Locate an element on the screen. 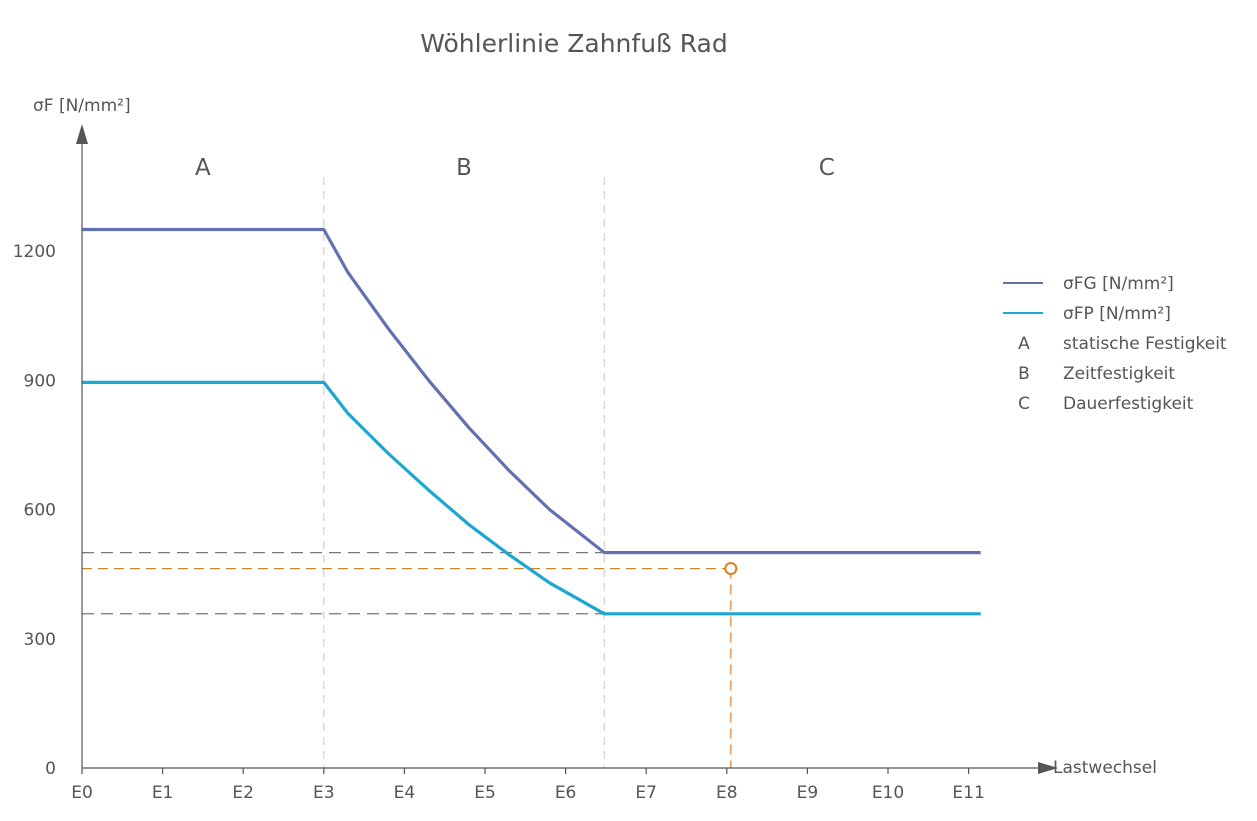 Image resolution: width=1257 pixels, height=821 pixels. x-tick-label-E8: E8 is located at coordinates (727, 793).